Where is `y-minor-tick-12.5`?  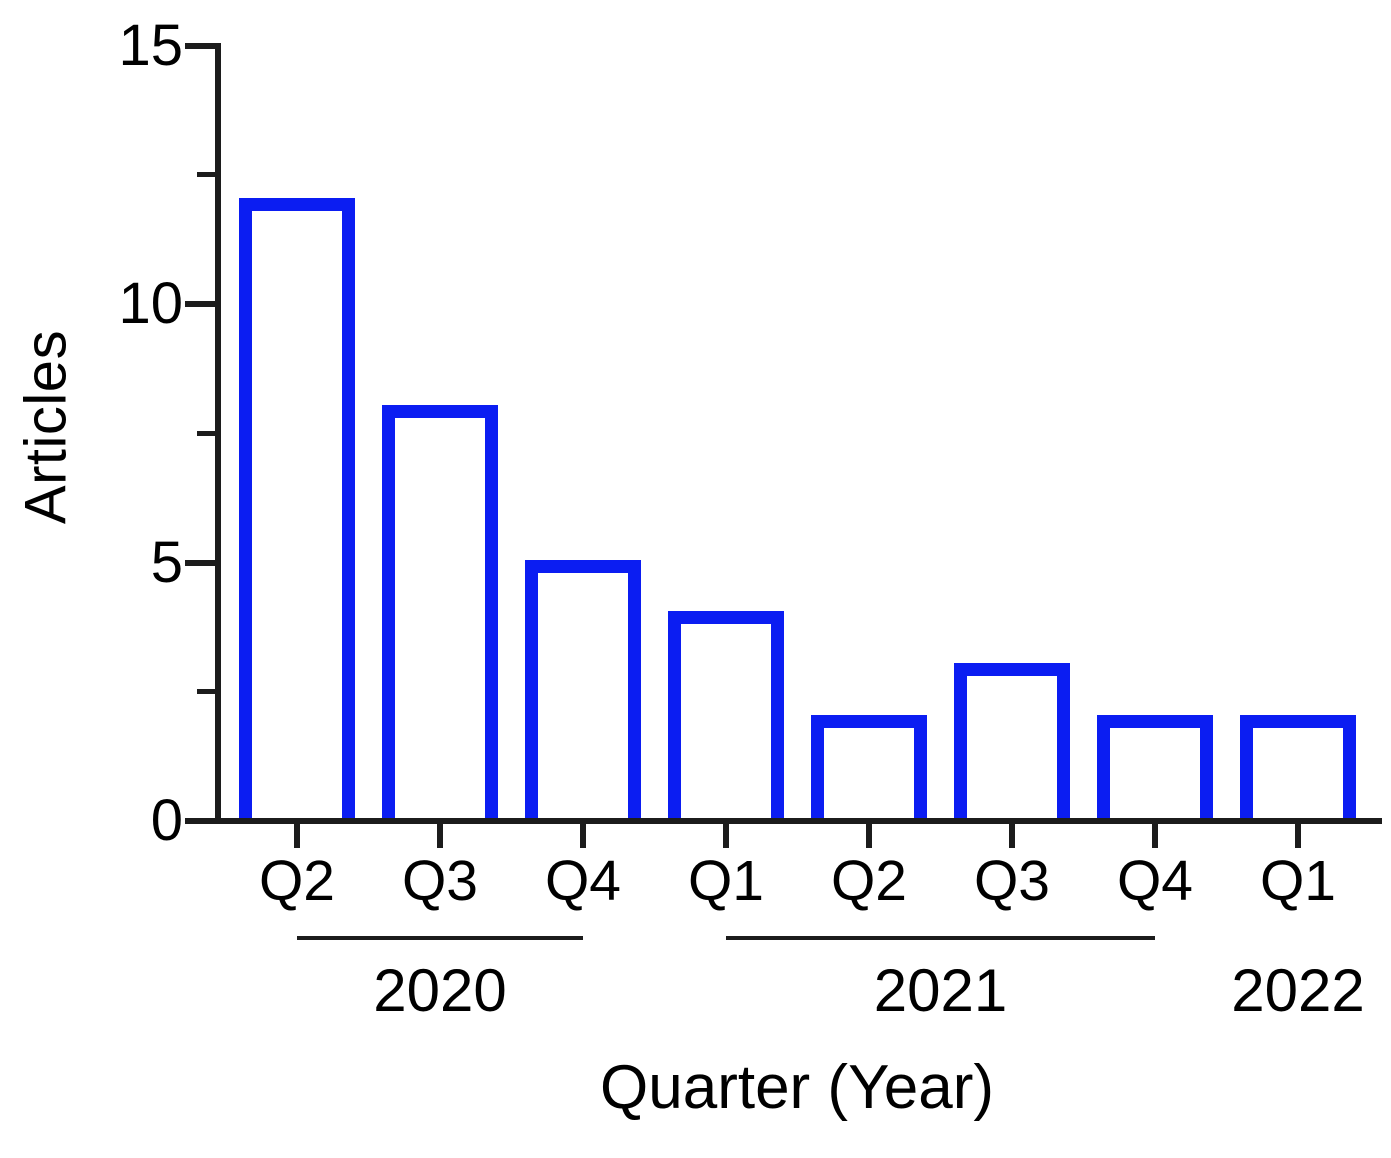
y-minor-tick-12.5 is located at coordinates (206, 174).